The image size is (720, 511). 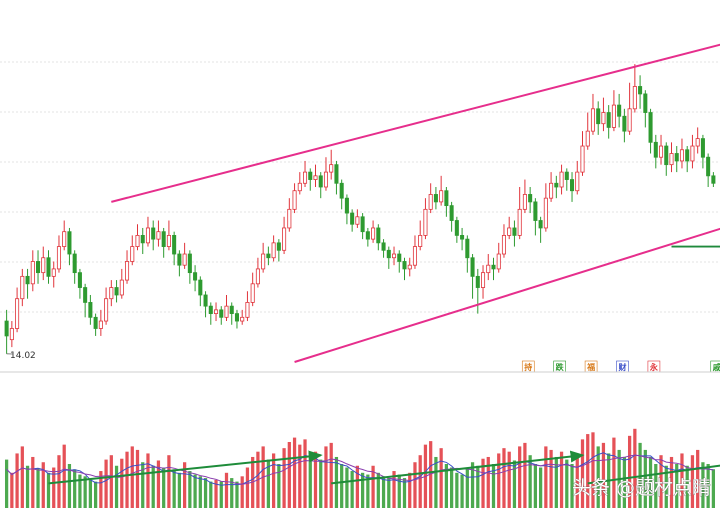 I want to click on watermark-text: 头条 @题材点睛, so click(x=641, y=488).